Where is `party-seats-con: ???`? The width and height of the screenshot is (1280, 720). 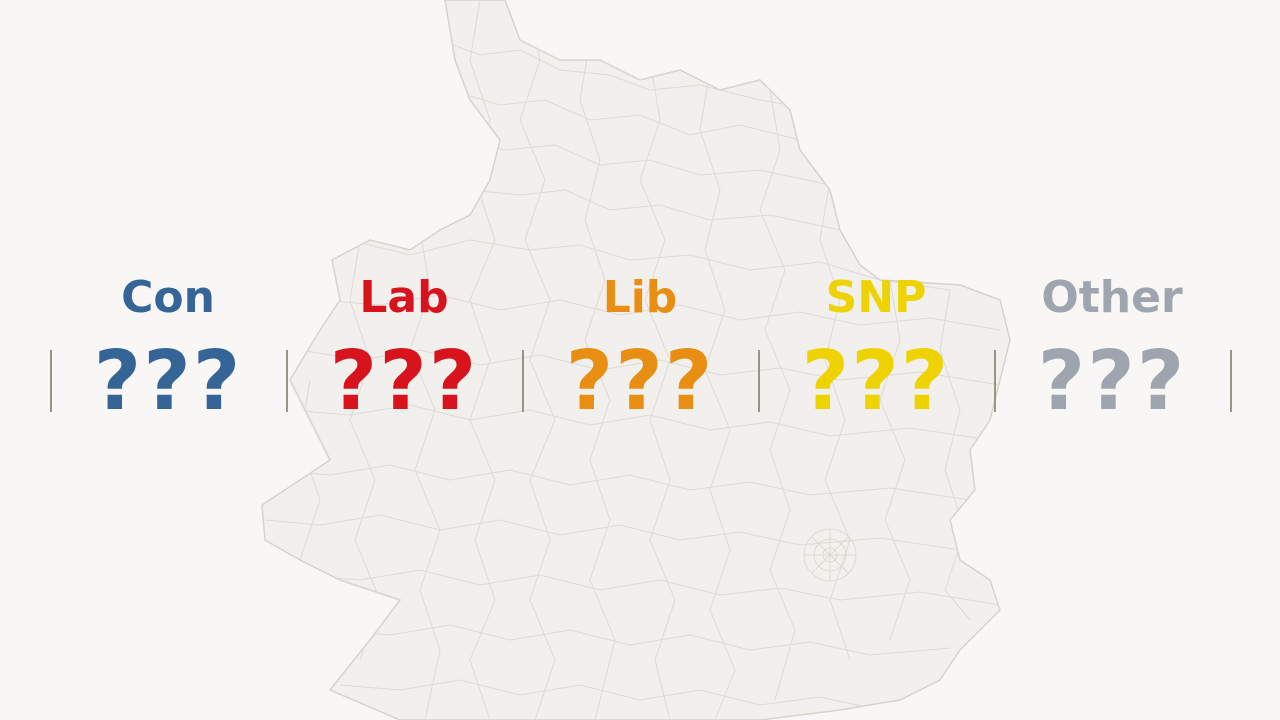 party-seats-con: ??? is located at coordinates (168, 381).